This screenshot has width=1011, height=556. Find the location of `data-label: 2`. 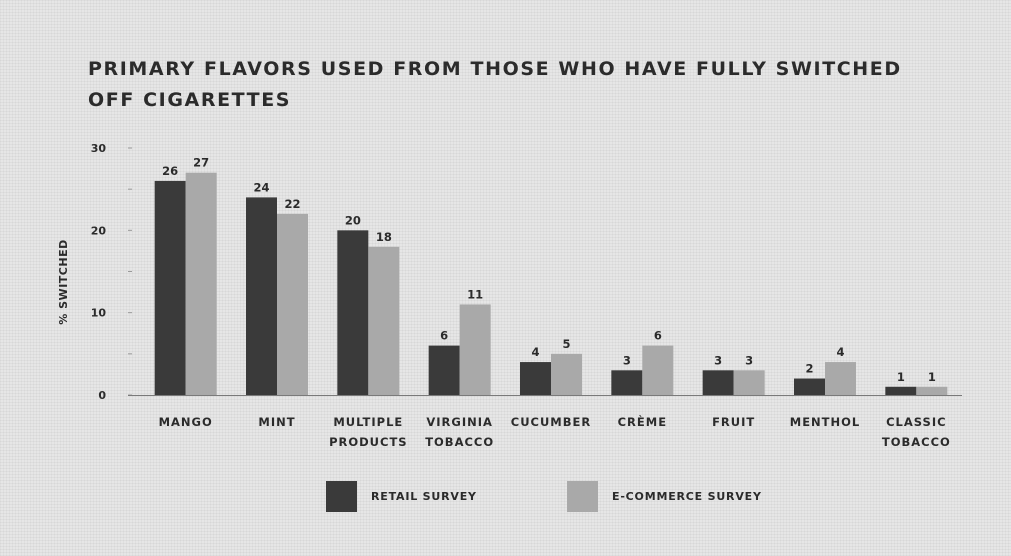

data-label: 2 is located at coordinates (809, 369).